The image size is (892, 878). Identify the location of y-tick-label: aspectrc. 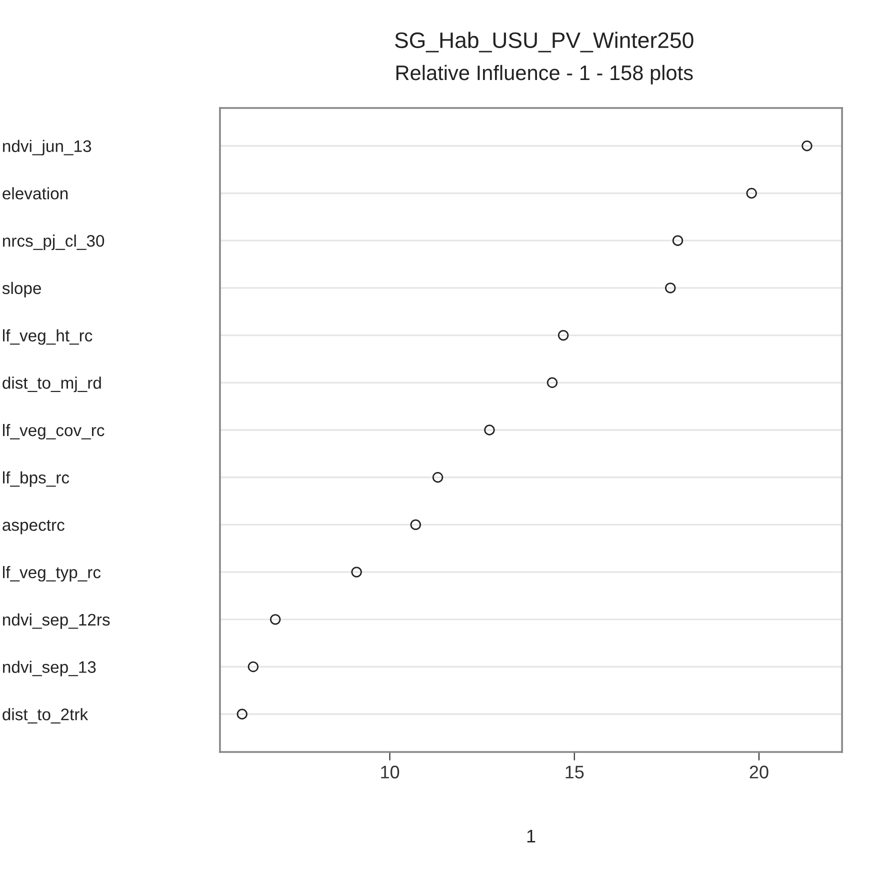
(33, 527).